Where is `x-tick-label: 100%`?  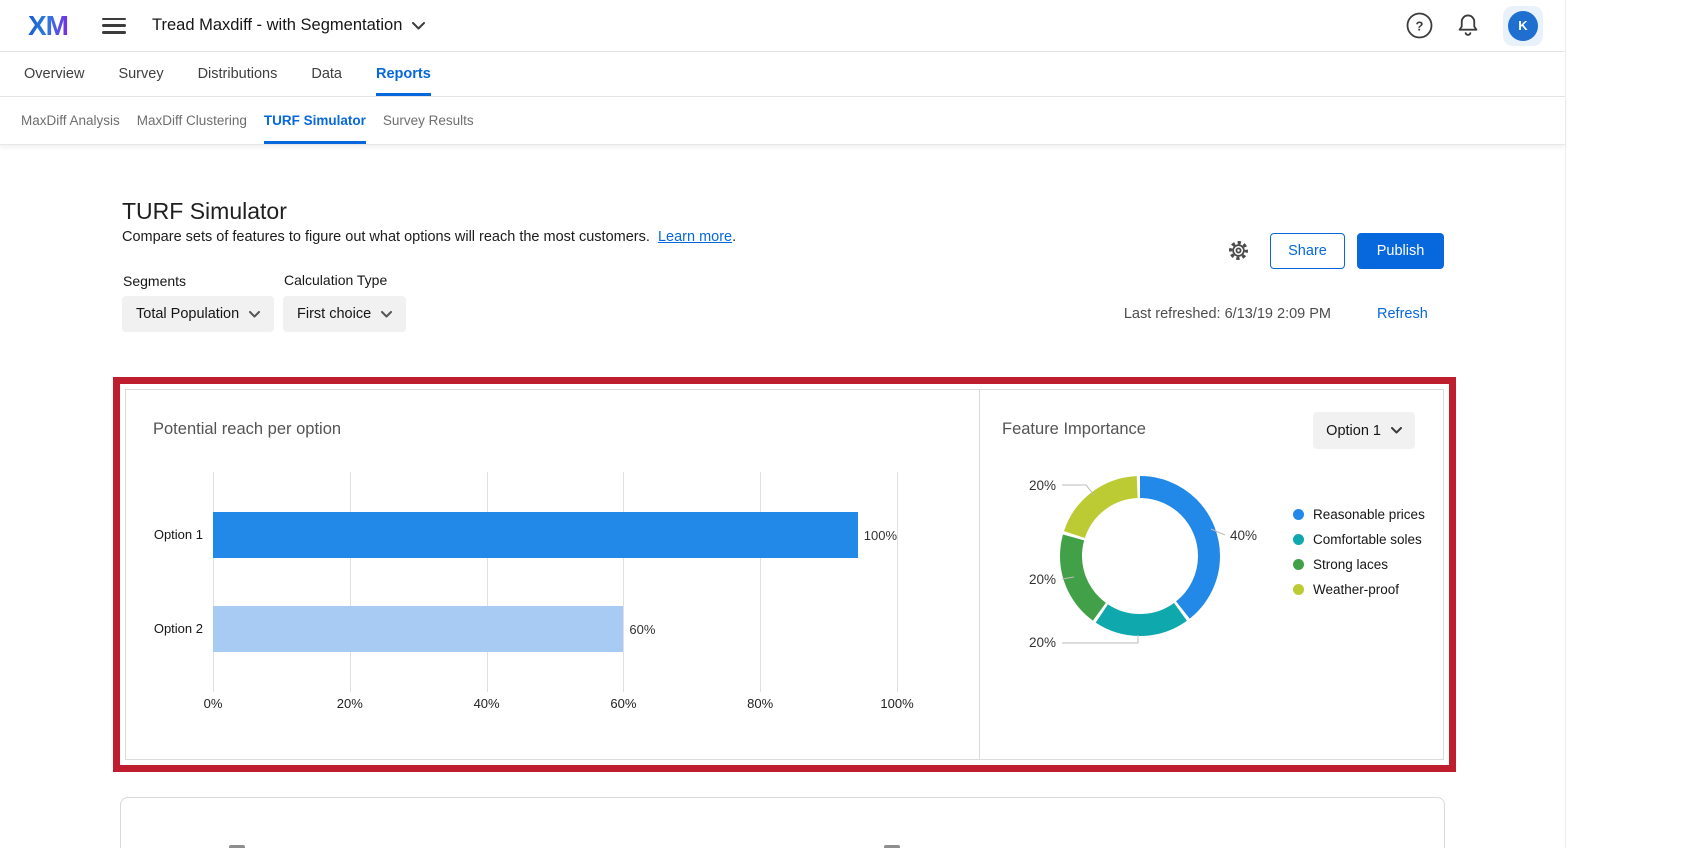 x-tick-label: 100% is located at coordinates (897, 703).